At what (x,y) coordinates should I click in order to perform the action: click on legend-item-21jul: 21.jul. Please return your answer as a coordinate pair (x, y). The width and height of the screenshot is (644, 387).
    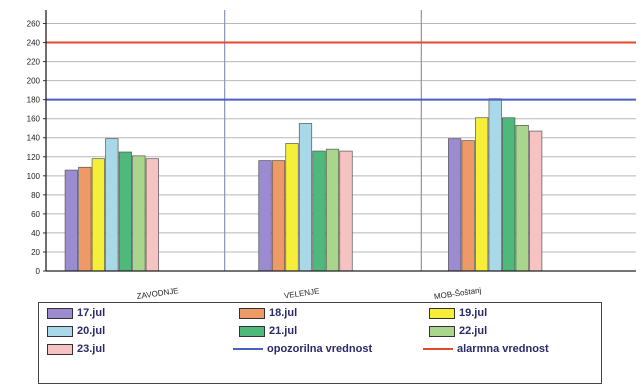
    Looking at the image, I should click on (268, 331).